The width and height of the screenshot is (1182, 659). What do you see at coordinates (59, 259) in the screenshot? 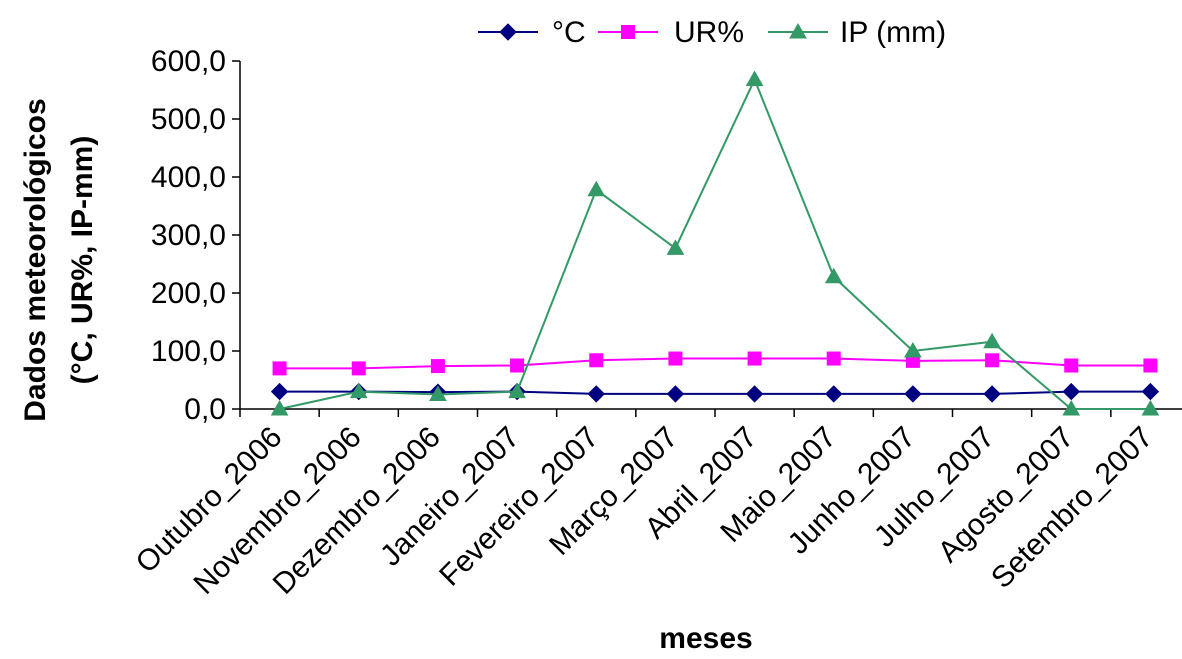
I see `y-axis-title: Dados meteorológicos (°C, UR%, IP-mm)` at bounding box center [59, 259].